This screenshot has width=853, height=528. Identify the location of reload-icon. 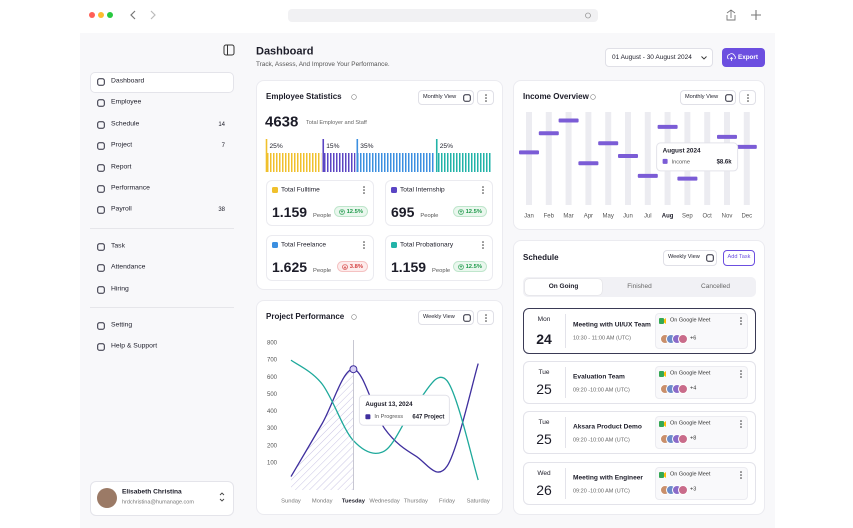
(588, 15).